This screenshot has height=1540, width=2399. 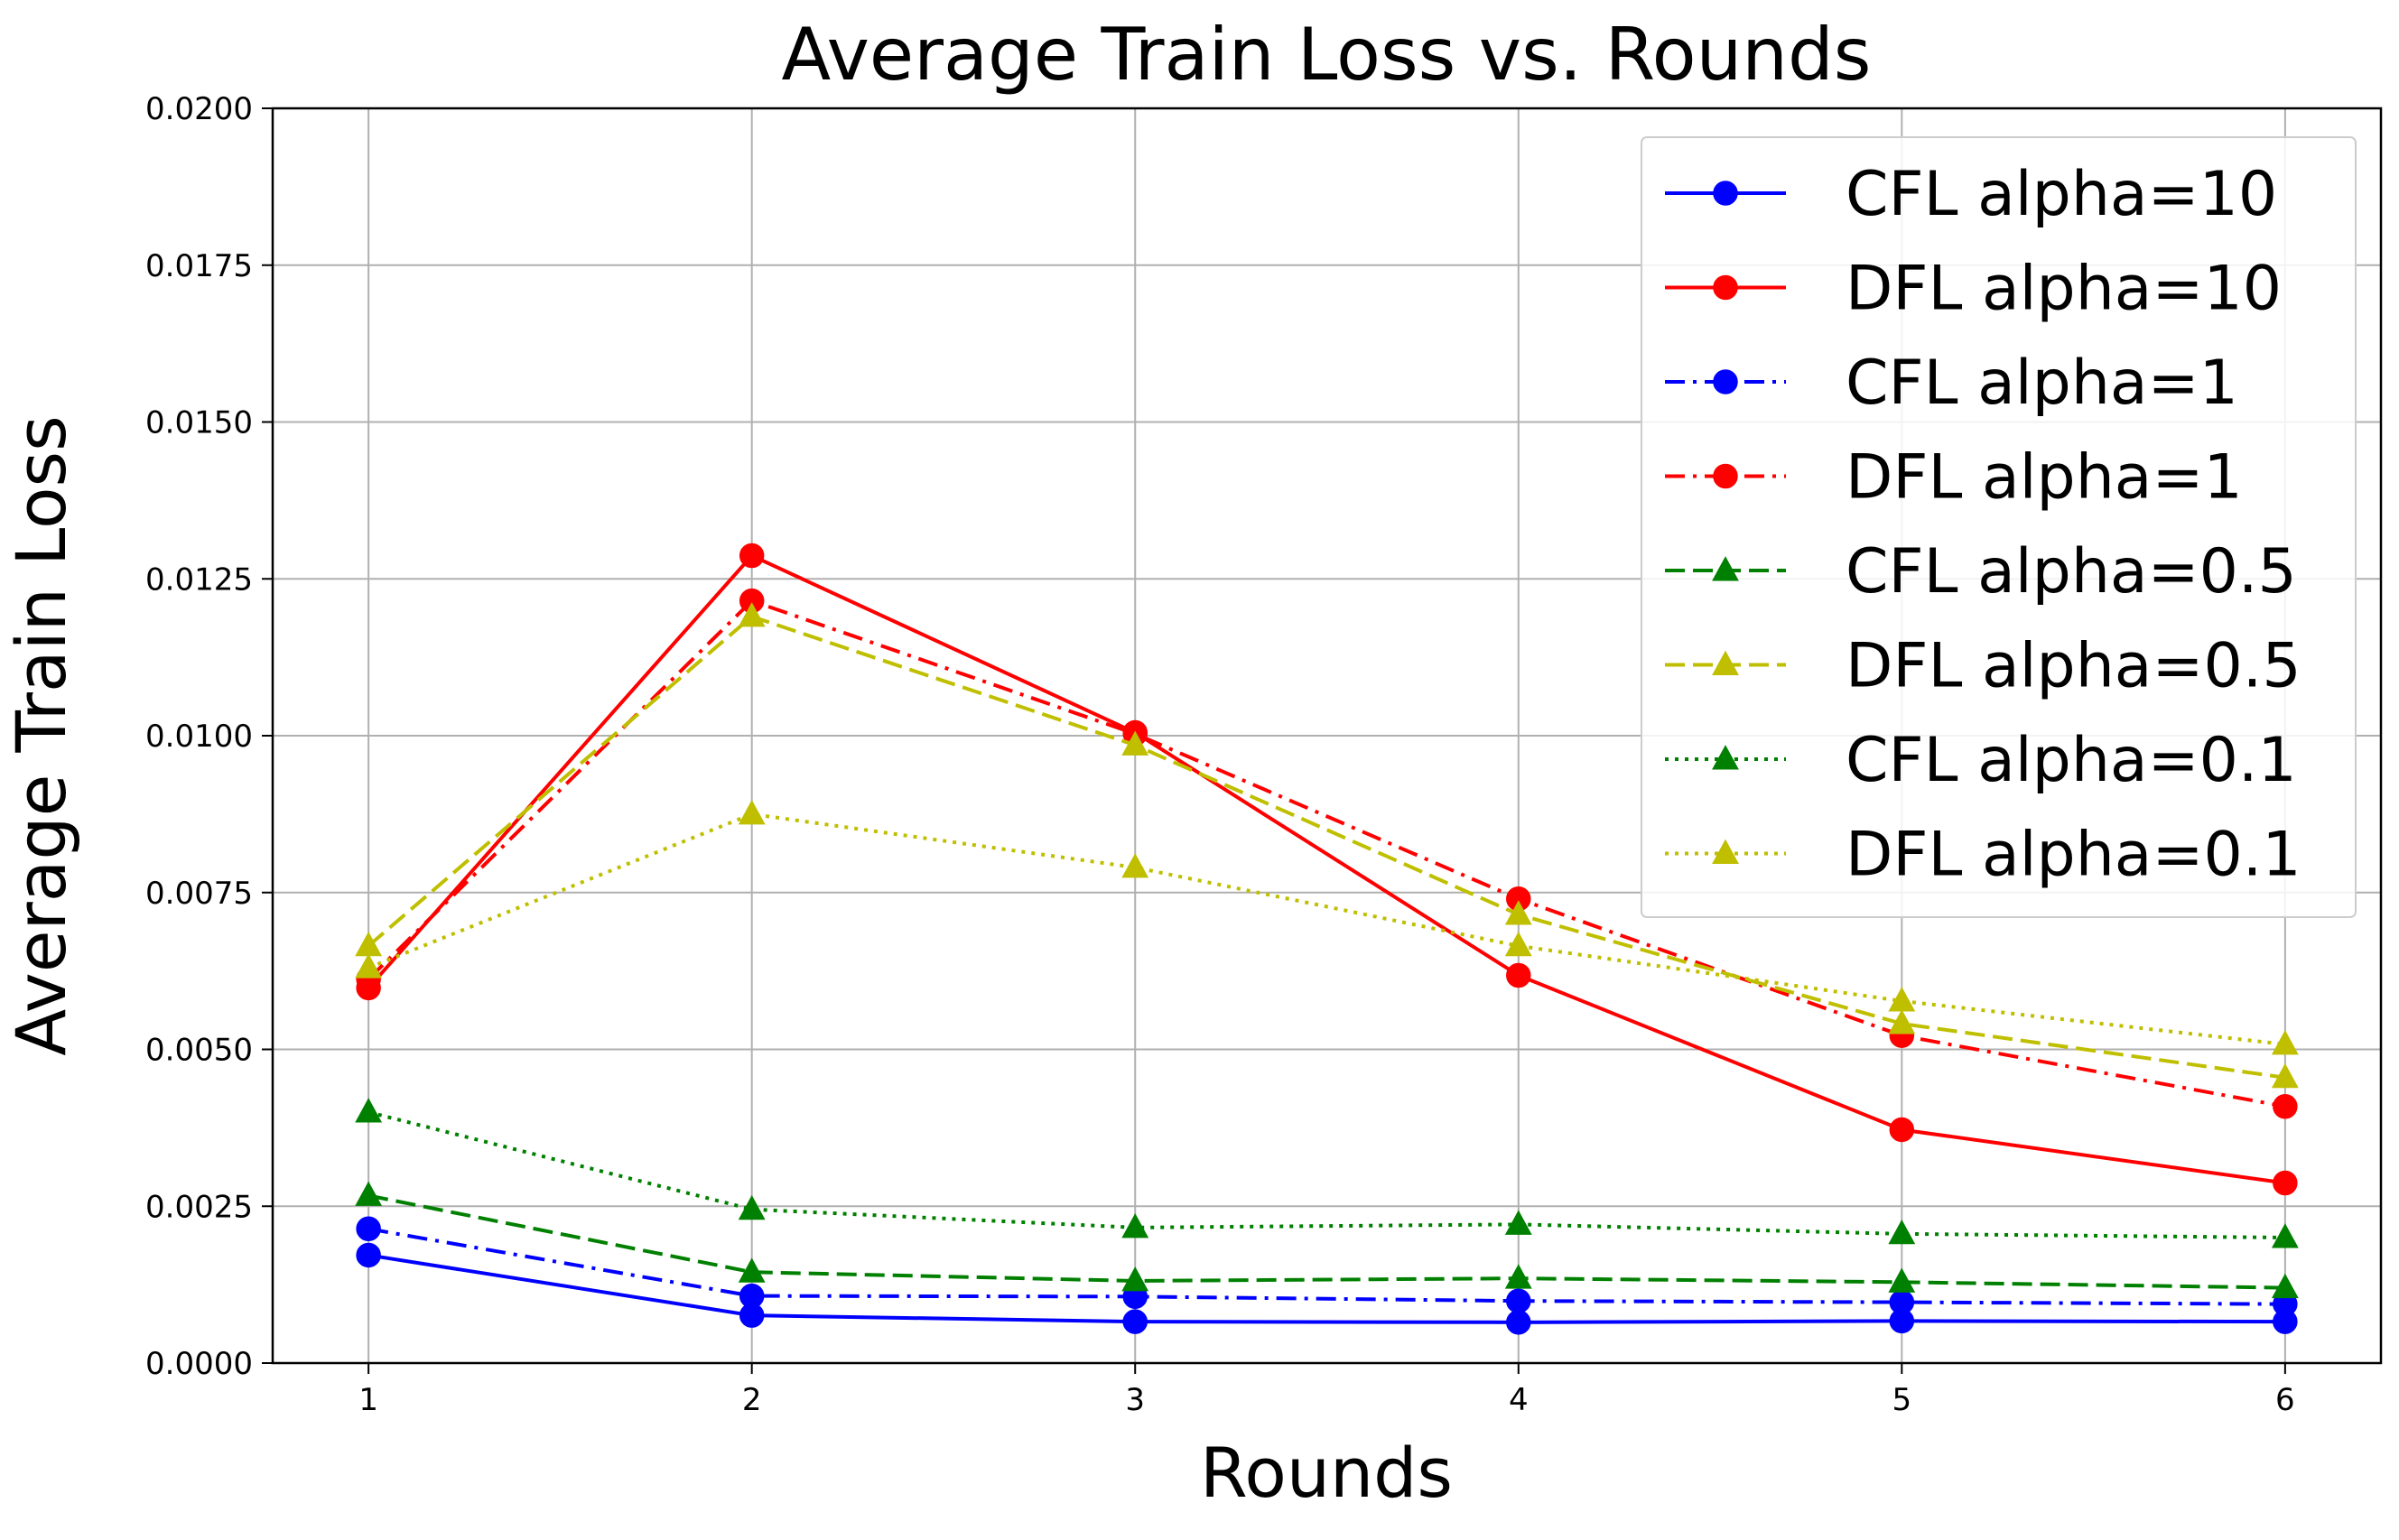 I want to click on legend-label-dfl-alpha-0-1: DFL alpha=0.1, so click(x=2073, y=855).